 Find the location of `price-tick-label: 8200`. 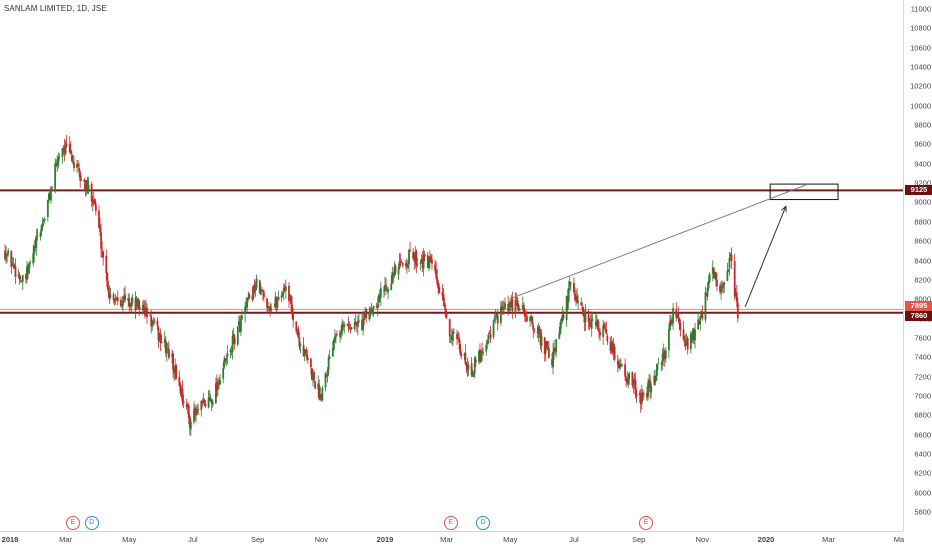

price-tick-label: 8200 is located at coordinates (922, 280).